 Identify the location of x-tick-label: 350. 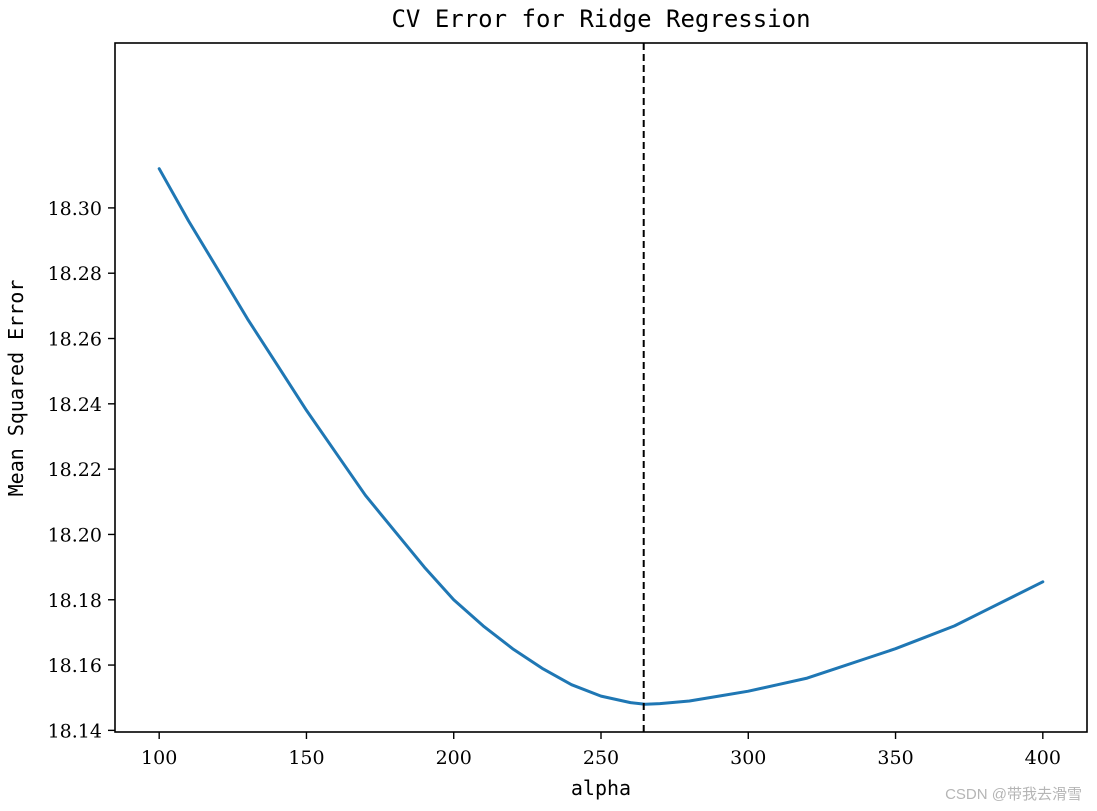
(895, 758).